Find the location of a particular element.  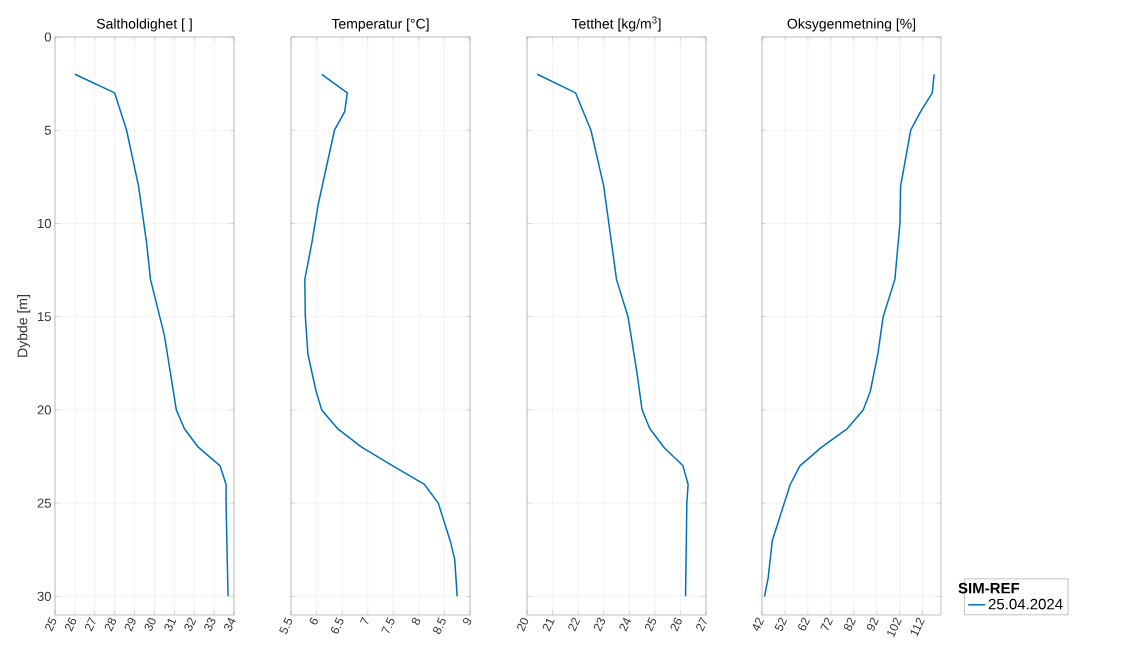

x-tick-label: 8.5 is located at coordinates (439, 625).